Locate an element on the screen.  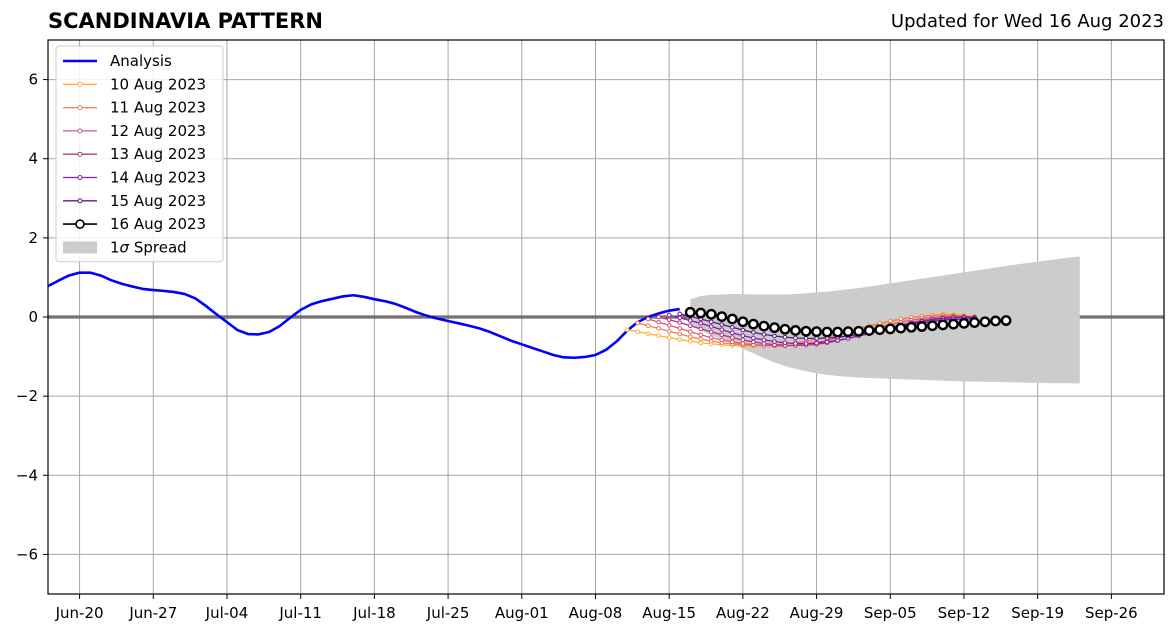
x-tick-label: Sep-05 is located at coordinates (890, 613).